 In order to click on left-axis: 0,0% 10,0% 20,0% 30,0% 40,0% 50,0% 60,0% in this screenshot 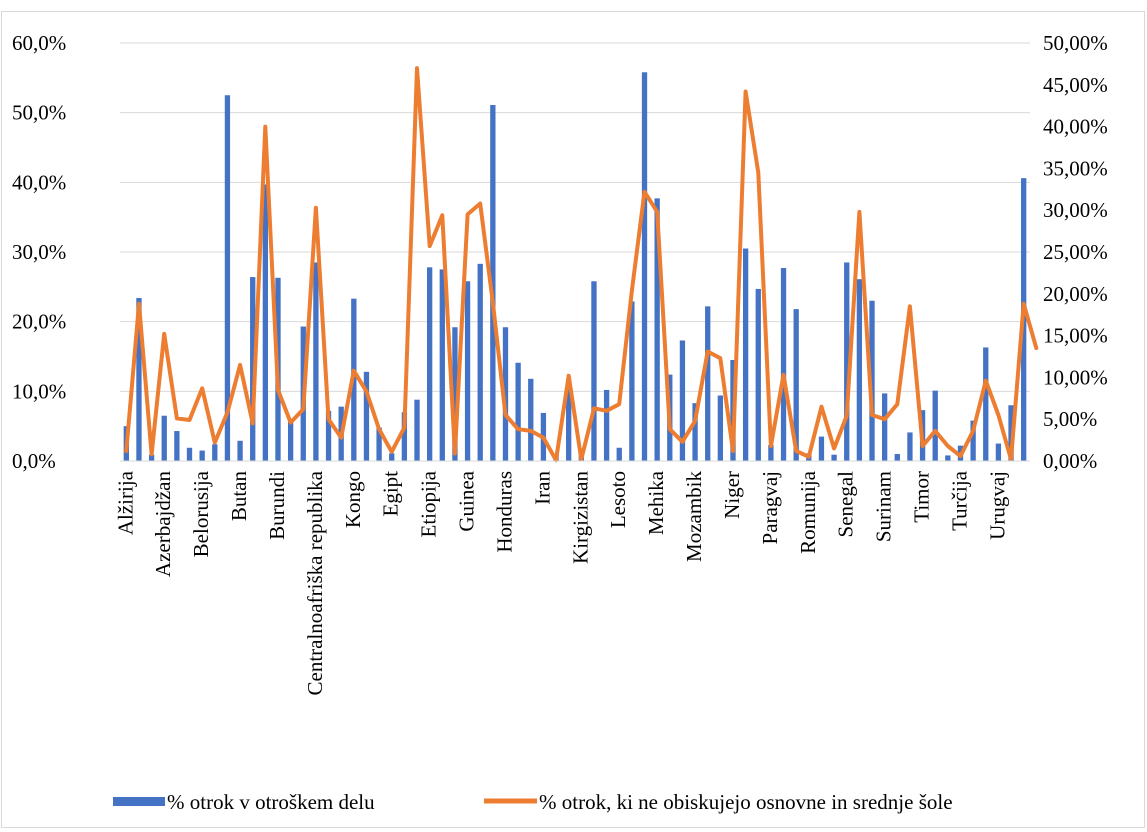, I will do `click(39, 252)`.